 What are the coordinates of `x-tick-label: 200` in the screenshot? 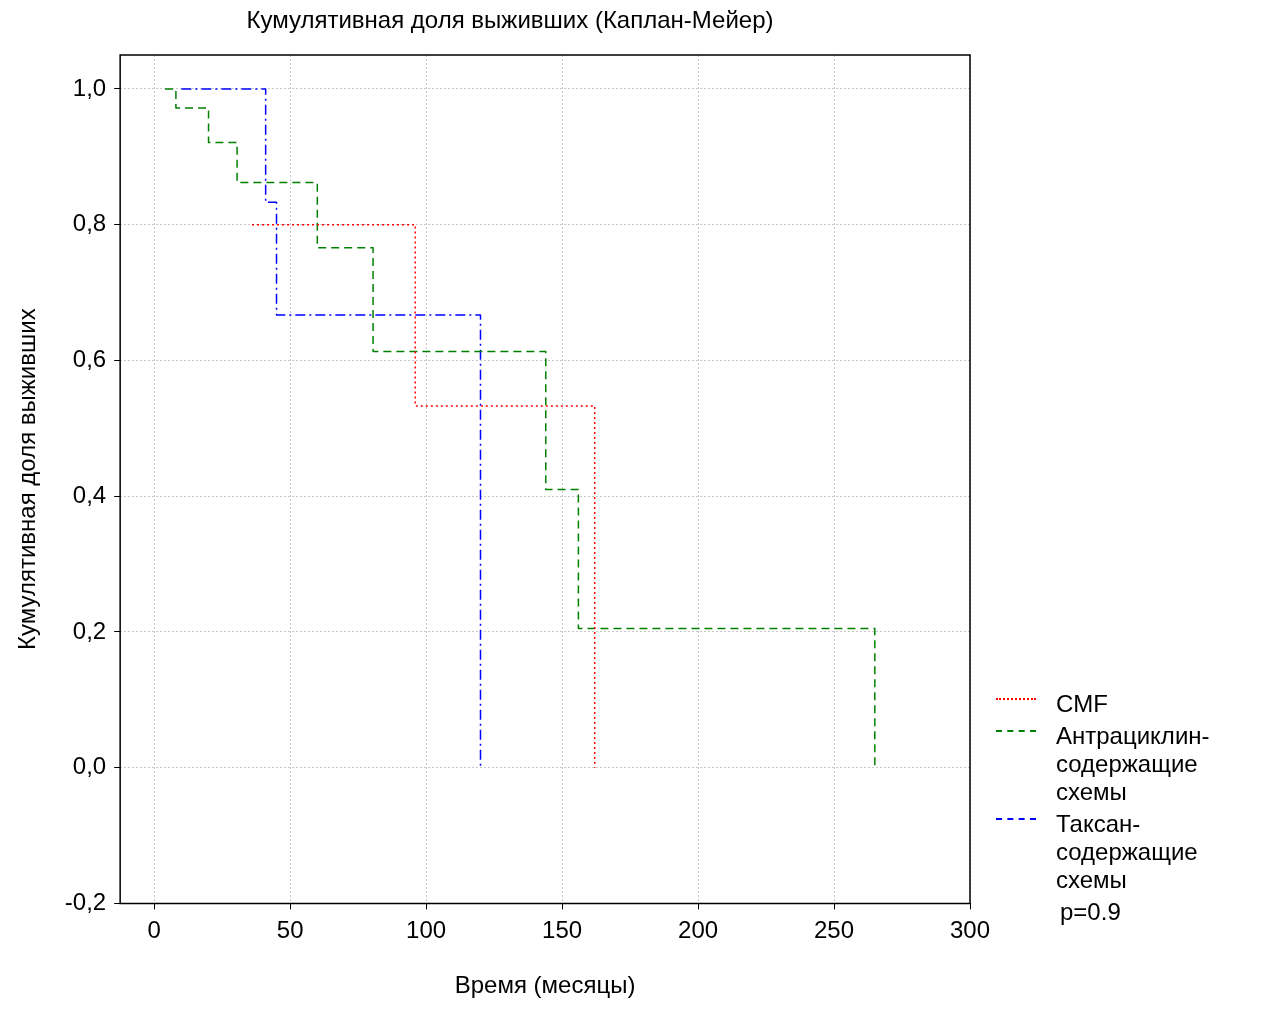 It's located at (698, 930).